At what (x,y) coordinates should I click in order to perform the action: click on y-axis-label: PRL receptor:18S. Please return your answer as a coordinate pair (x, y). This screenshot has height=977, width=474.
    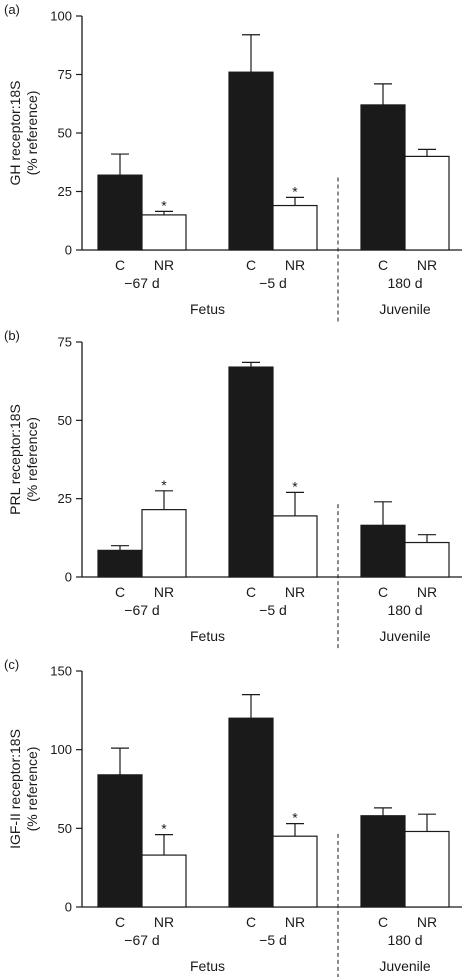
    Looking at the image, I should click on (15, 459).